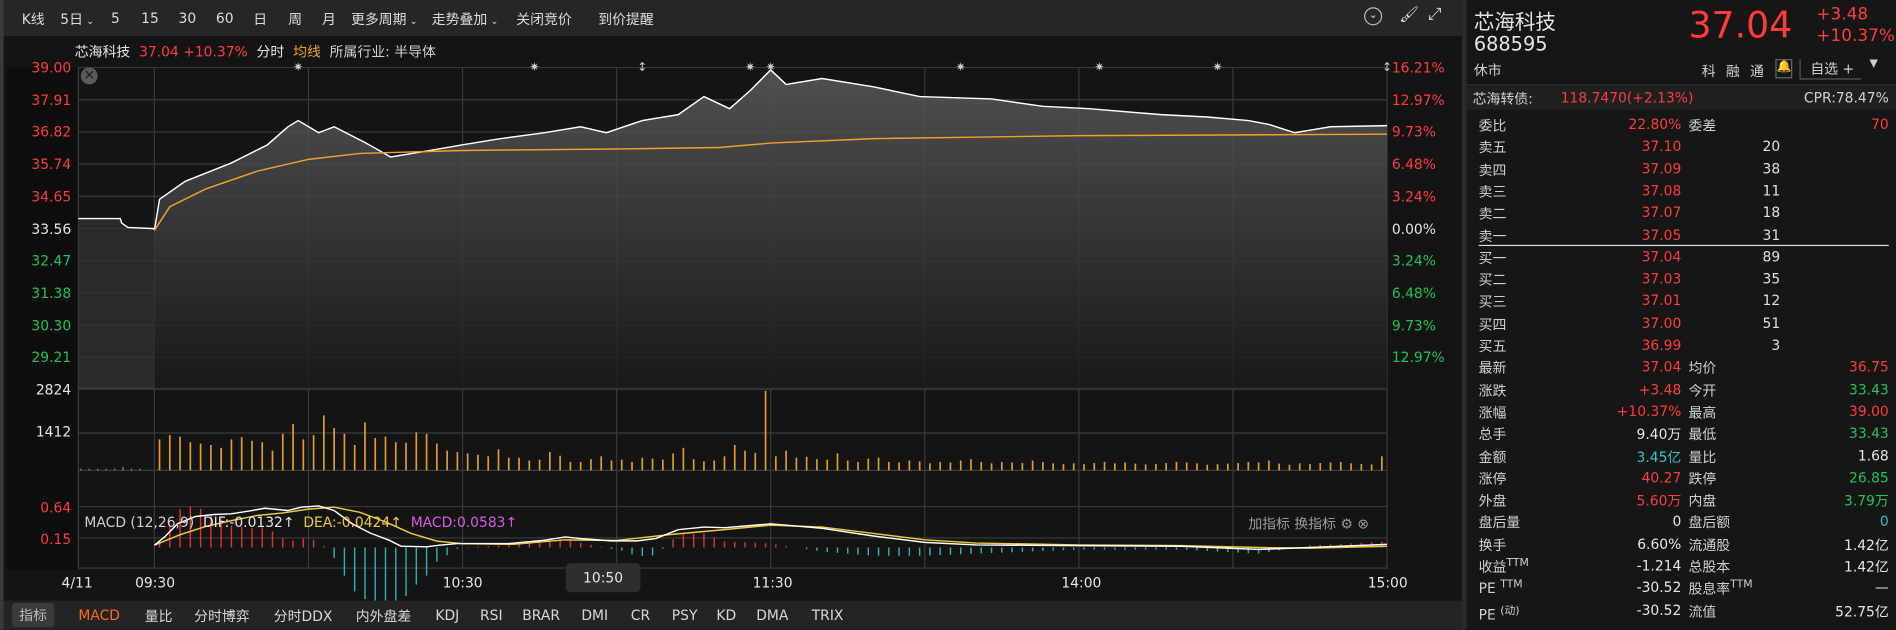 Image resolution: width=1896 pixels, height=630 pixels. I want to click on tab-kline: K线, so click(33, 19).